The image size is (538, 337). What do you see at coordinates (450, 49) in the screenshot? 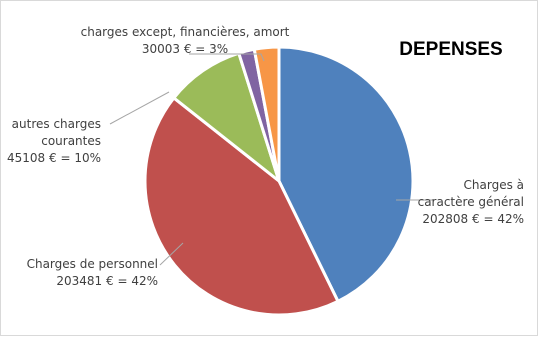
I see `chart-title: DEPENSES` at bounding box center [450, 49].